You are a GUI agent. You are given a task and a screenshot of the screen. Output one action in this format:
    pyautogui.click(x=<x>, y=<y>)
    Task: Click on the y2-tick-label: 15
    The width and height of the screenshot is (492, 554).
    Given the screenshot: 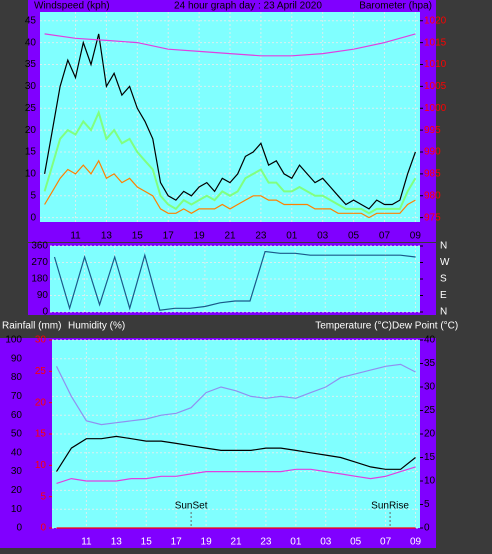 What is the action you would take?
    pyautogui.click(x=430, y=457)
    